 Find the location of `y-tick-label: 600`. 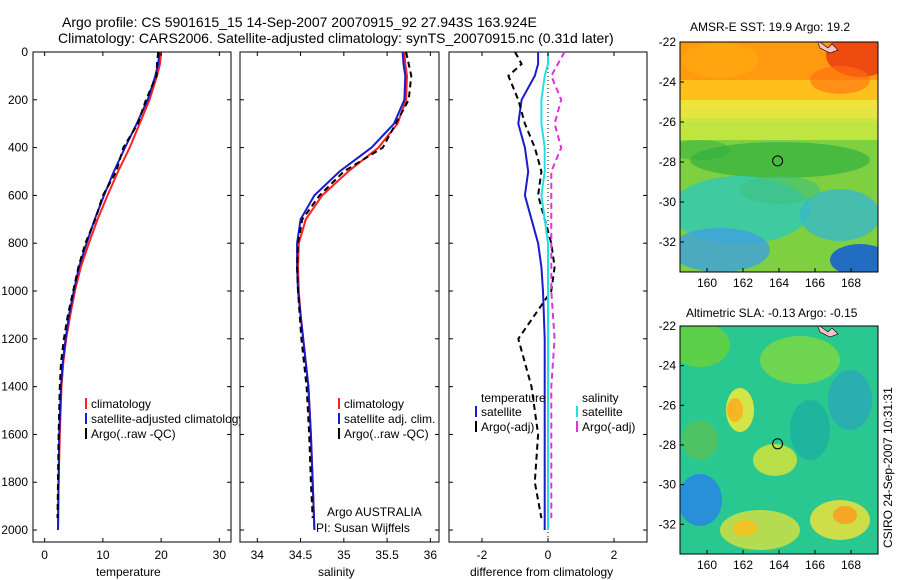

y-tick-label: 600 is located at coordinates (18, 195).